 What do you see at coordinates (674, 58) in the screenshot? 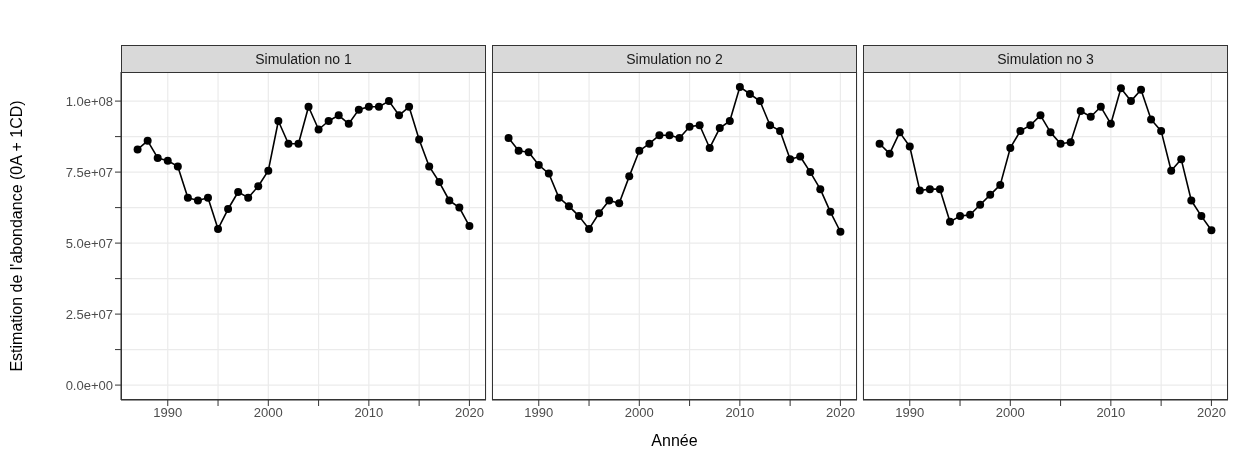
I see `chart-title: Simulation no 2` at bounding box center [674, 58].